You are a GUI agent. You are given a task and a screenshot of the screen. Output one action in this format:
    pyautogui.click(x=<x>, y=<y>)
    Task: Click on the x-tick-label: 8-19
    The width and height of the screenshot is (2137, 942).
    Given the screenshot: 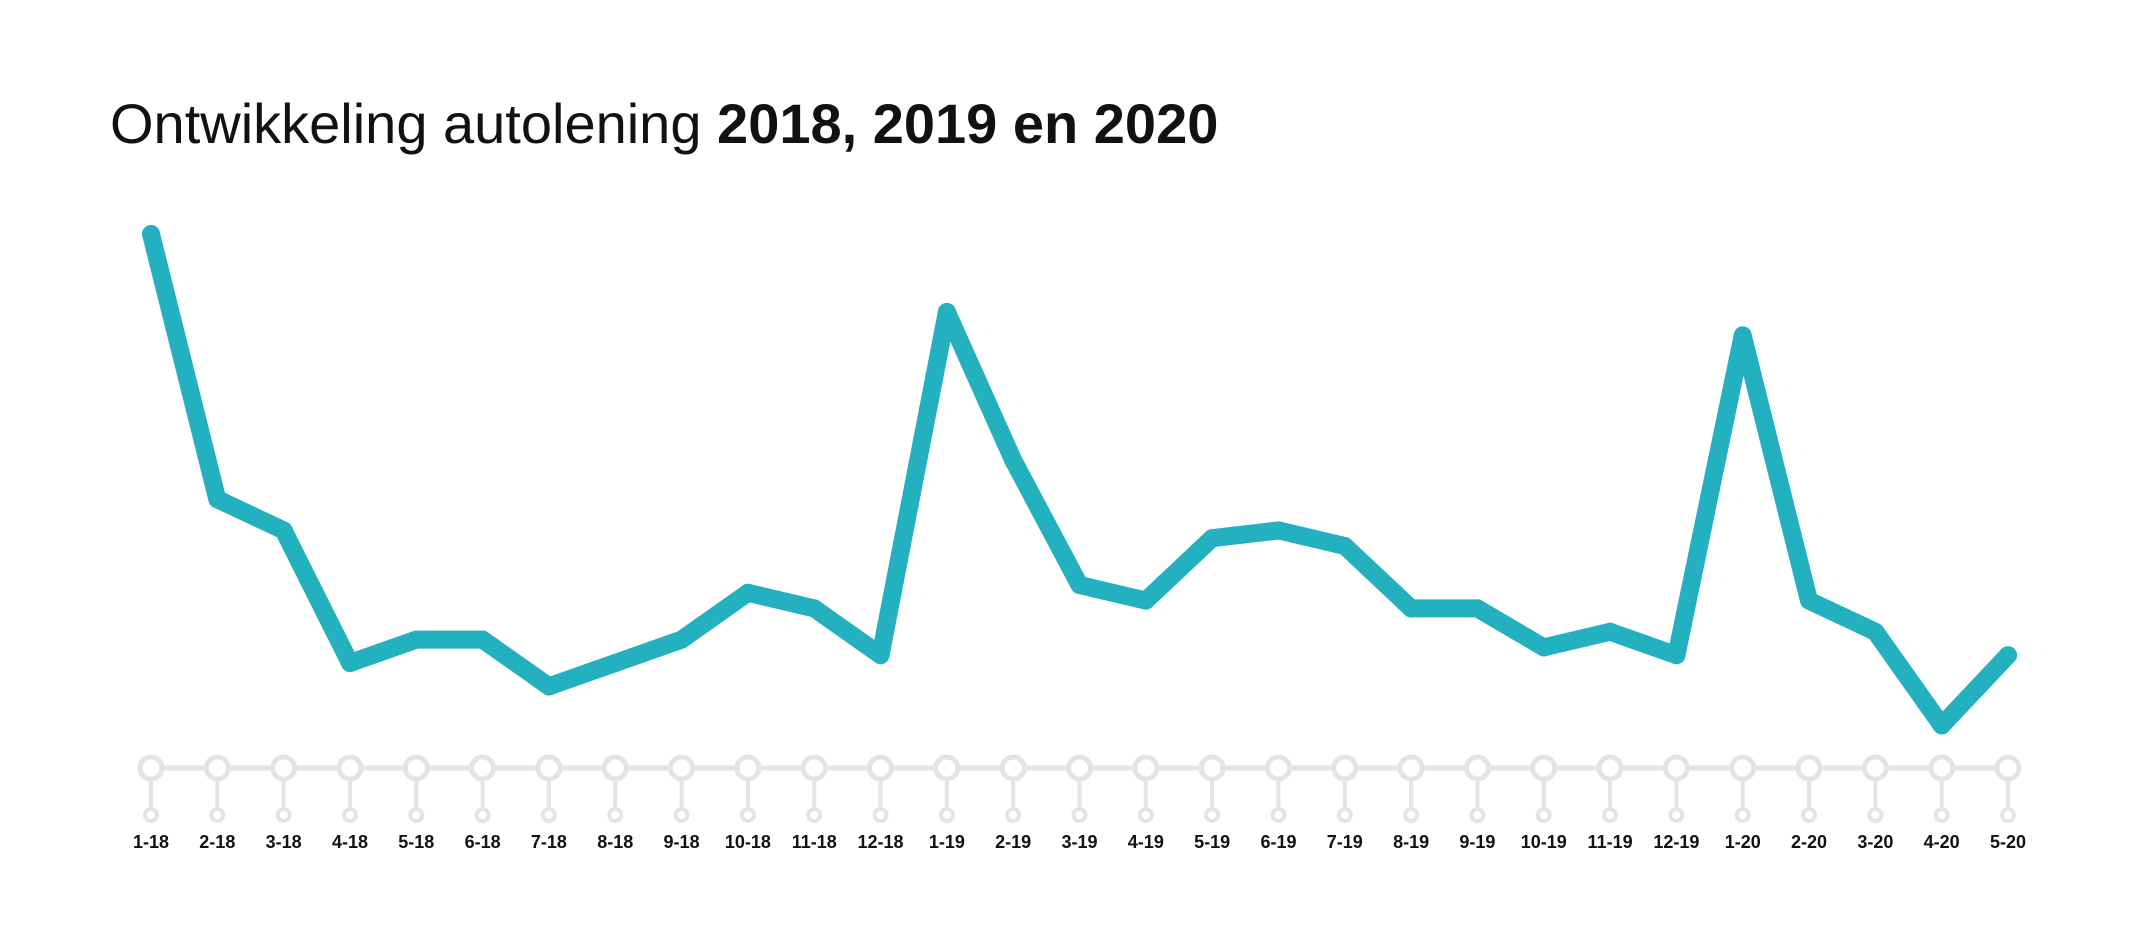 What is the action you would take?
    pyautogui.click(x=1411, y=842)
    